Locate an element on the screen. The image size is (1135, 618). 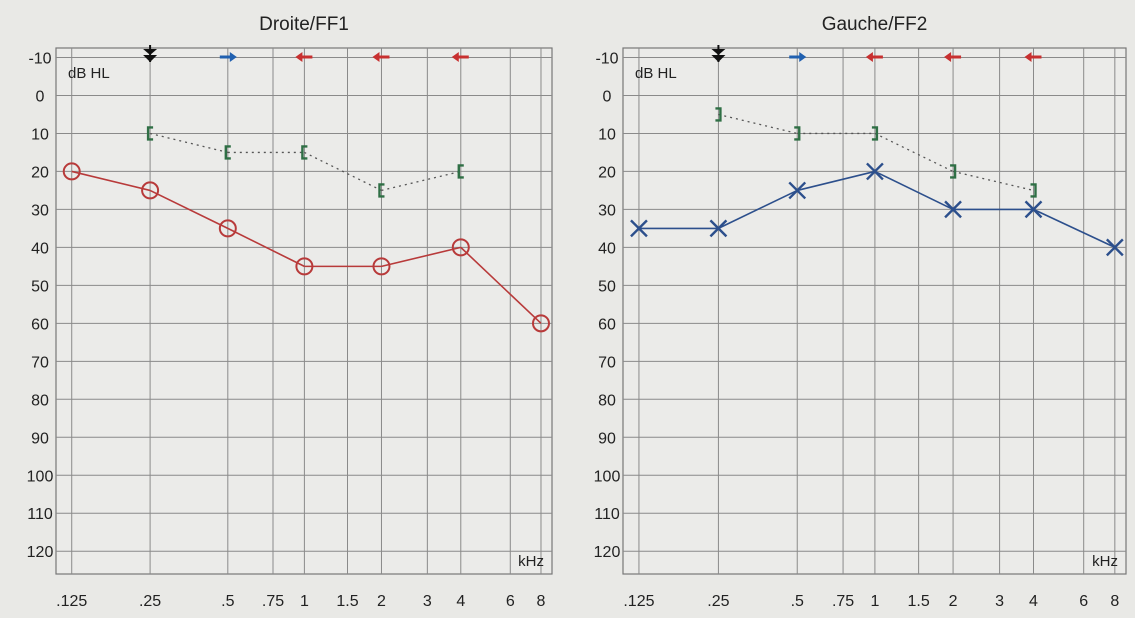
x-axis-label: kHz is located at coordinates (531, 561).